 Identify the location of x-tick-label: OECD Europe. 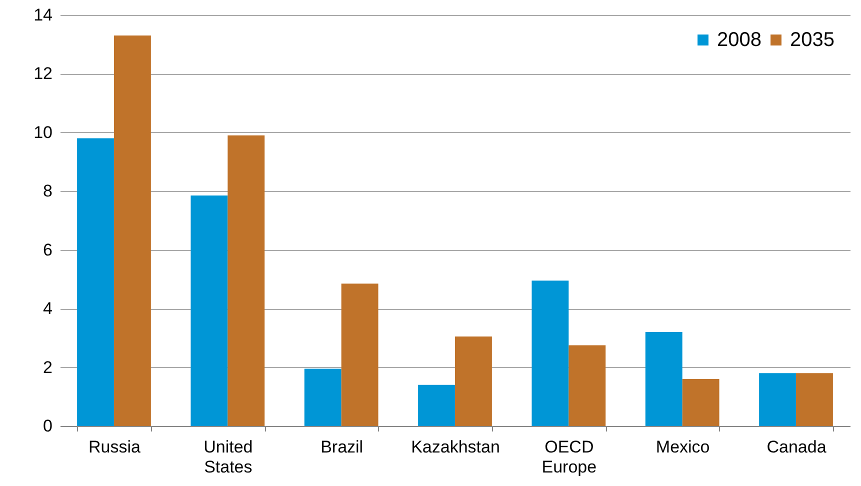
(569, 457).